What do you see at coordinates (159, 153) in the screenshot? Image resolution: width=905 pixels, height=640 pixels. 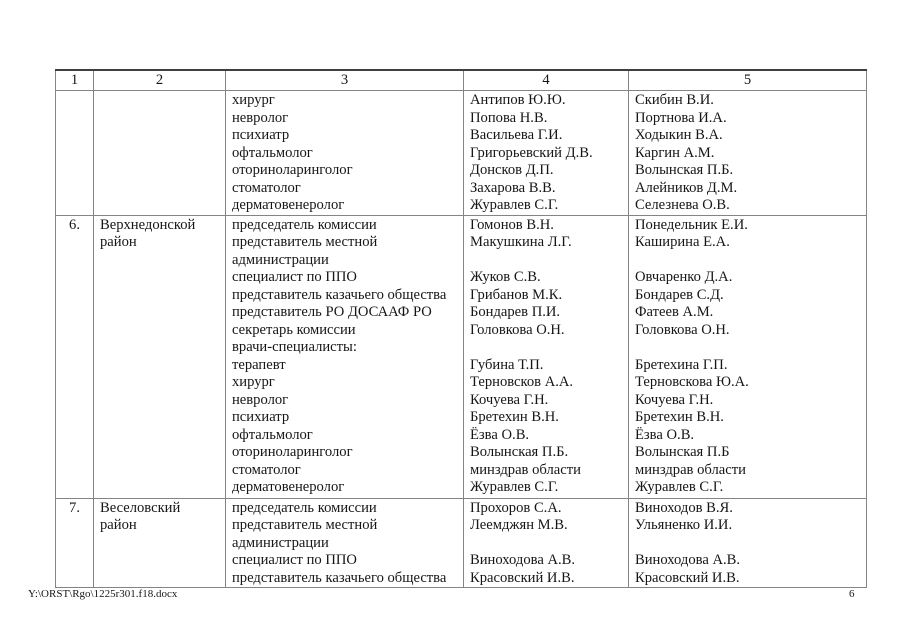 I see `district-cell` at bounding box center [159, 153].